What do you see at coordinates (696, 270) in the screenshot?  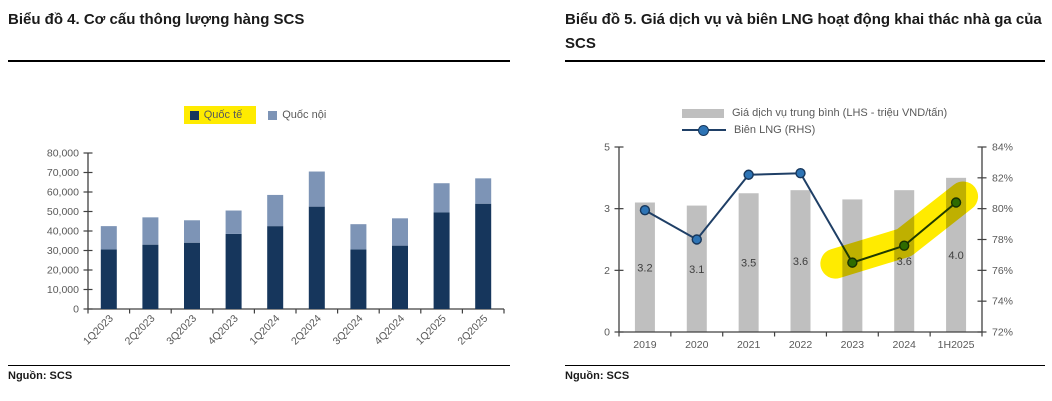 I see `bar-value-label: 3.1` at bounding box center [696, 270].